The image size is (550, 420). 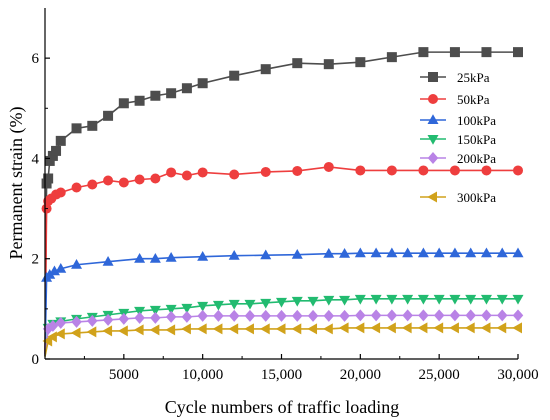 I want to click on series-line-300kPa, so click(x=281, y=342).